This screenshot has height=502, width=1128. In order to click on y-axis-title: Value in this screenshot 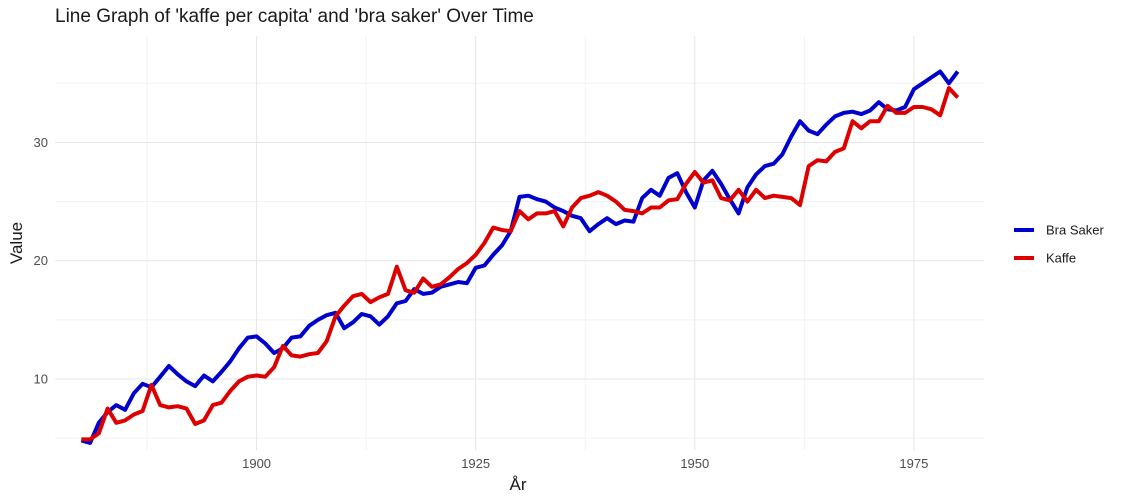, I will do `click(16, 243)`.